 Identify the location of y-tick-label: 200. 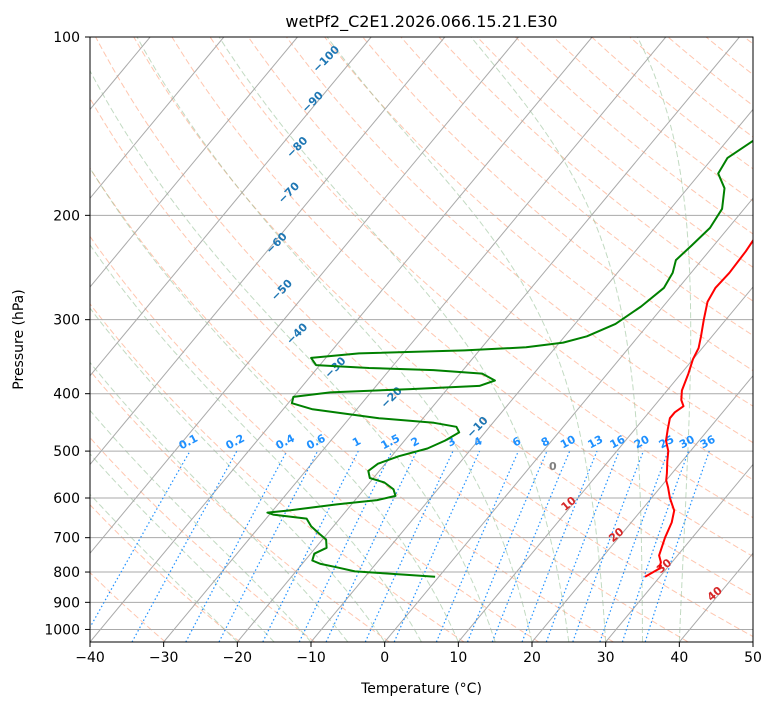
(66, 216).